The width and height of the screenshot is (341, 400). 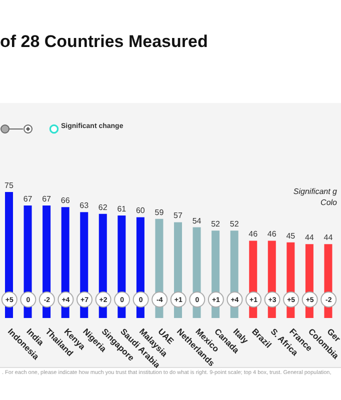 I want to click on data-label: 45, so click(x=291, y=235).